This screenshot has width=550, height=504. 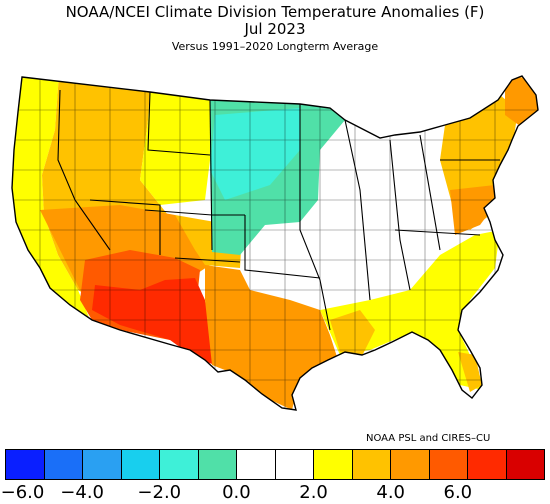 I want to click on legend-tick-1: −4.0, so click(x=82, y=492).